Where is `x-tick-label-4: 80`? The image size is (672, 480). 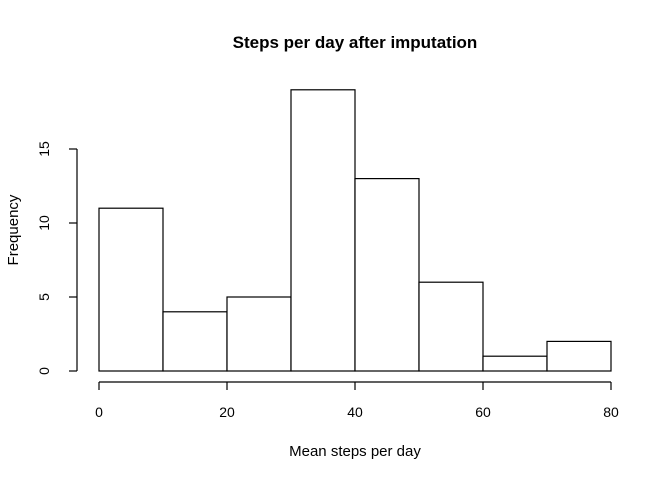
x-tick-label-4: 80 is located at coordinates (611, 412).